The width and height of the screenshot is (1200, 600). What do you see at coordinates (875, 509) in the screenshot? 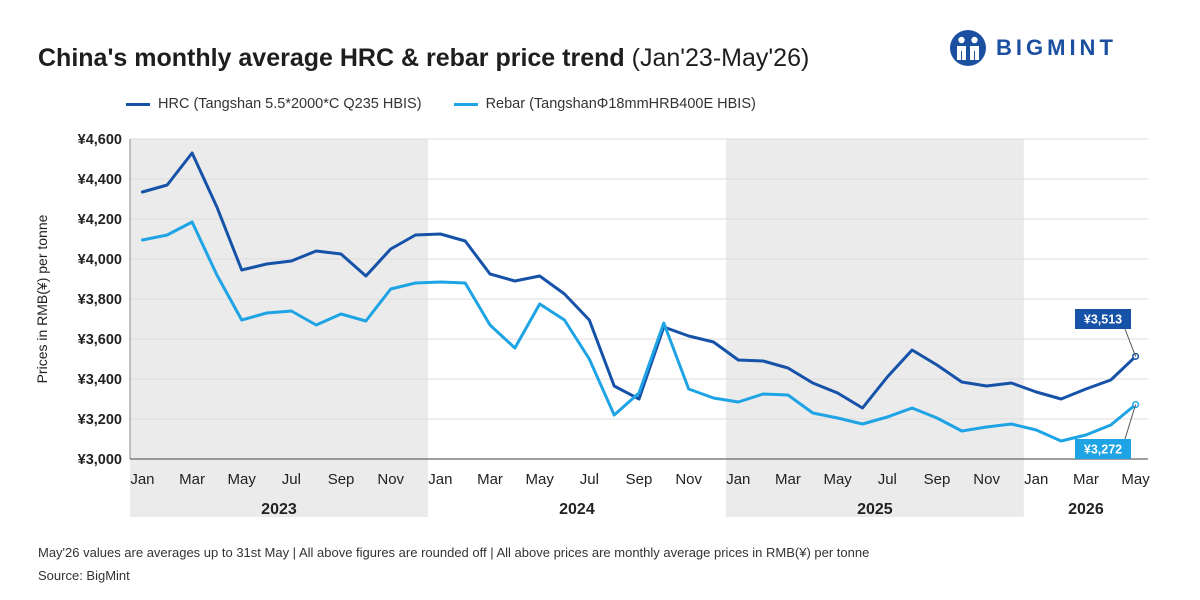
I see `year-label-2025: 2025` at bounding box center [875, 509].